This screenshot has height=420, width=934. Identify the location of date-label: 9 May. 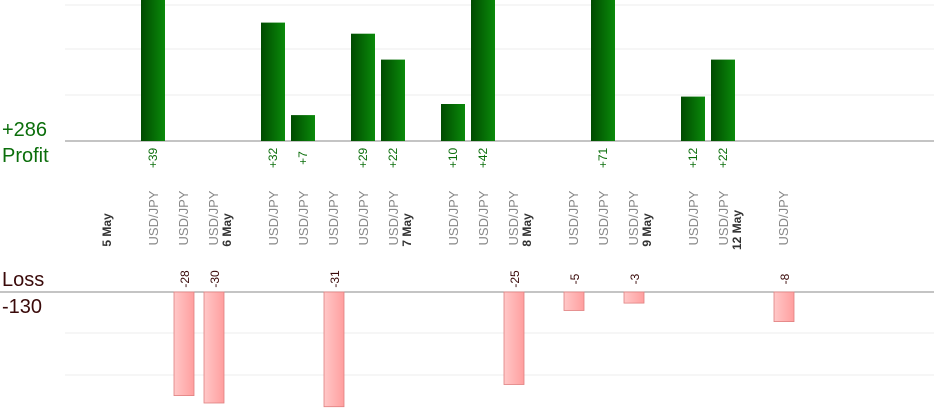
(647, 230).